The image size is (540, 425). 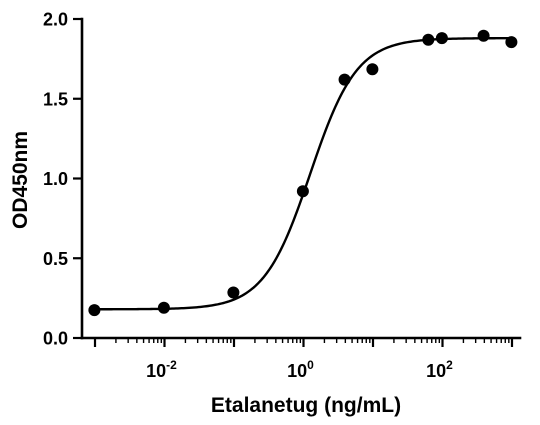 What do you see at coordinates (55, 179) in the screenshot?
I see `y-tick-label: 1.0` at bounding box center [55, 179].